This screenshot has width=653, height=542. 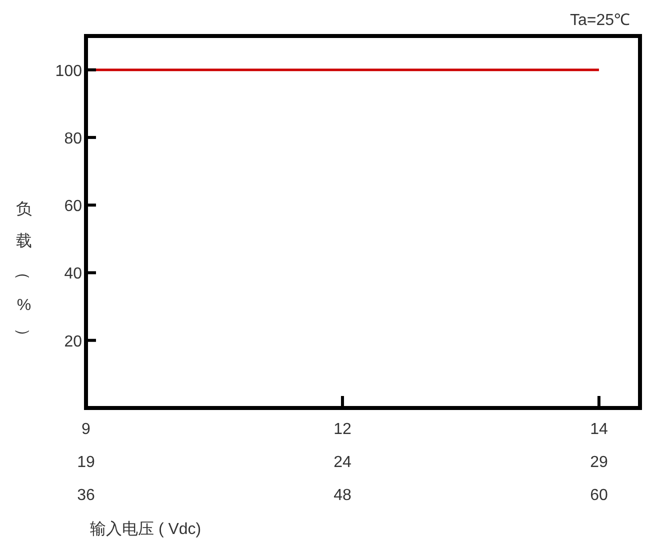 What do you see at coordinates (343, 462) in the screenshot?
I see `x-tick-label: 12 24 48` at bounding box center [343, 462].